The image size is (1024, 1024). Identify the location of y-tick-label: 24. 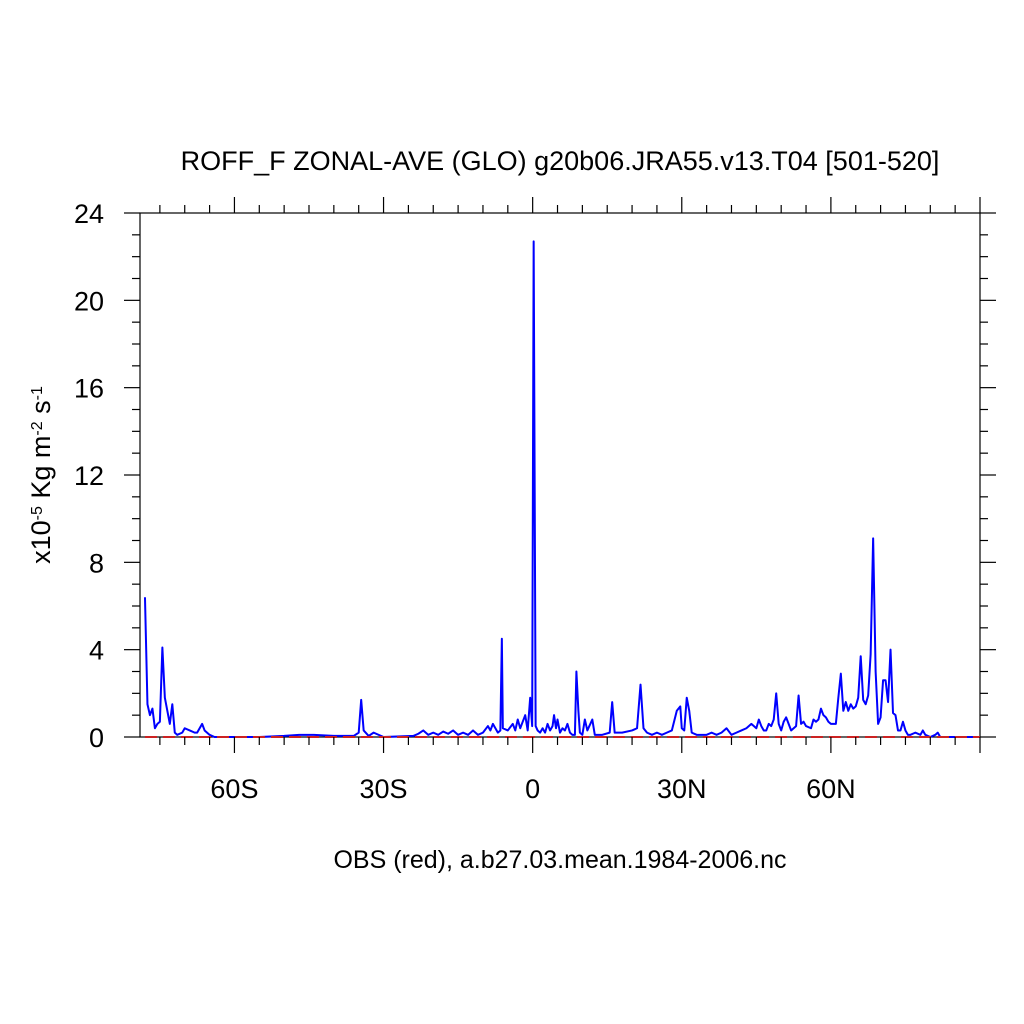
(89, 214).